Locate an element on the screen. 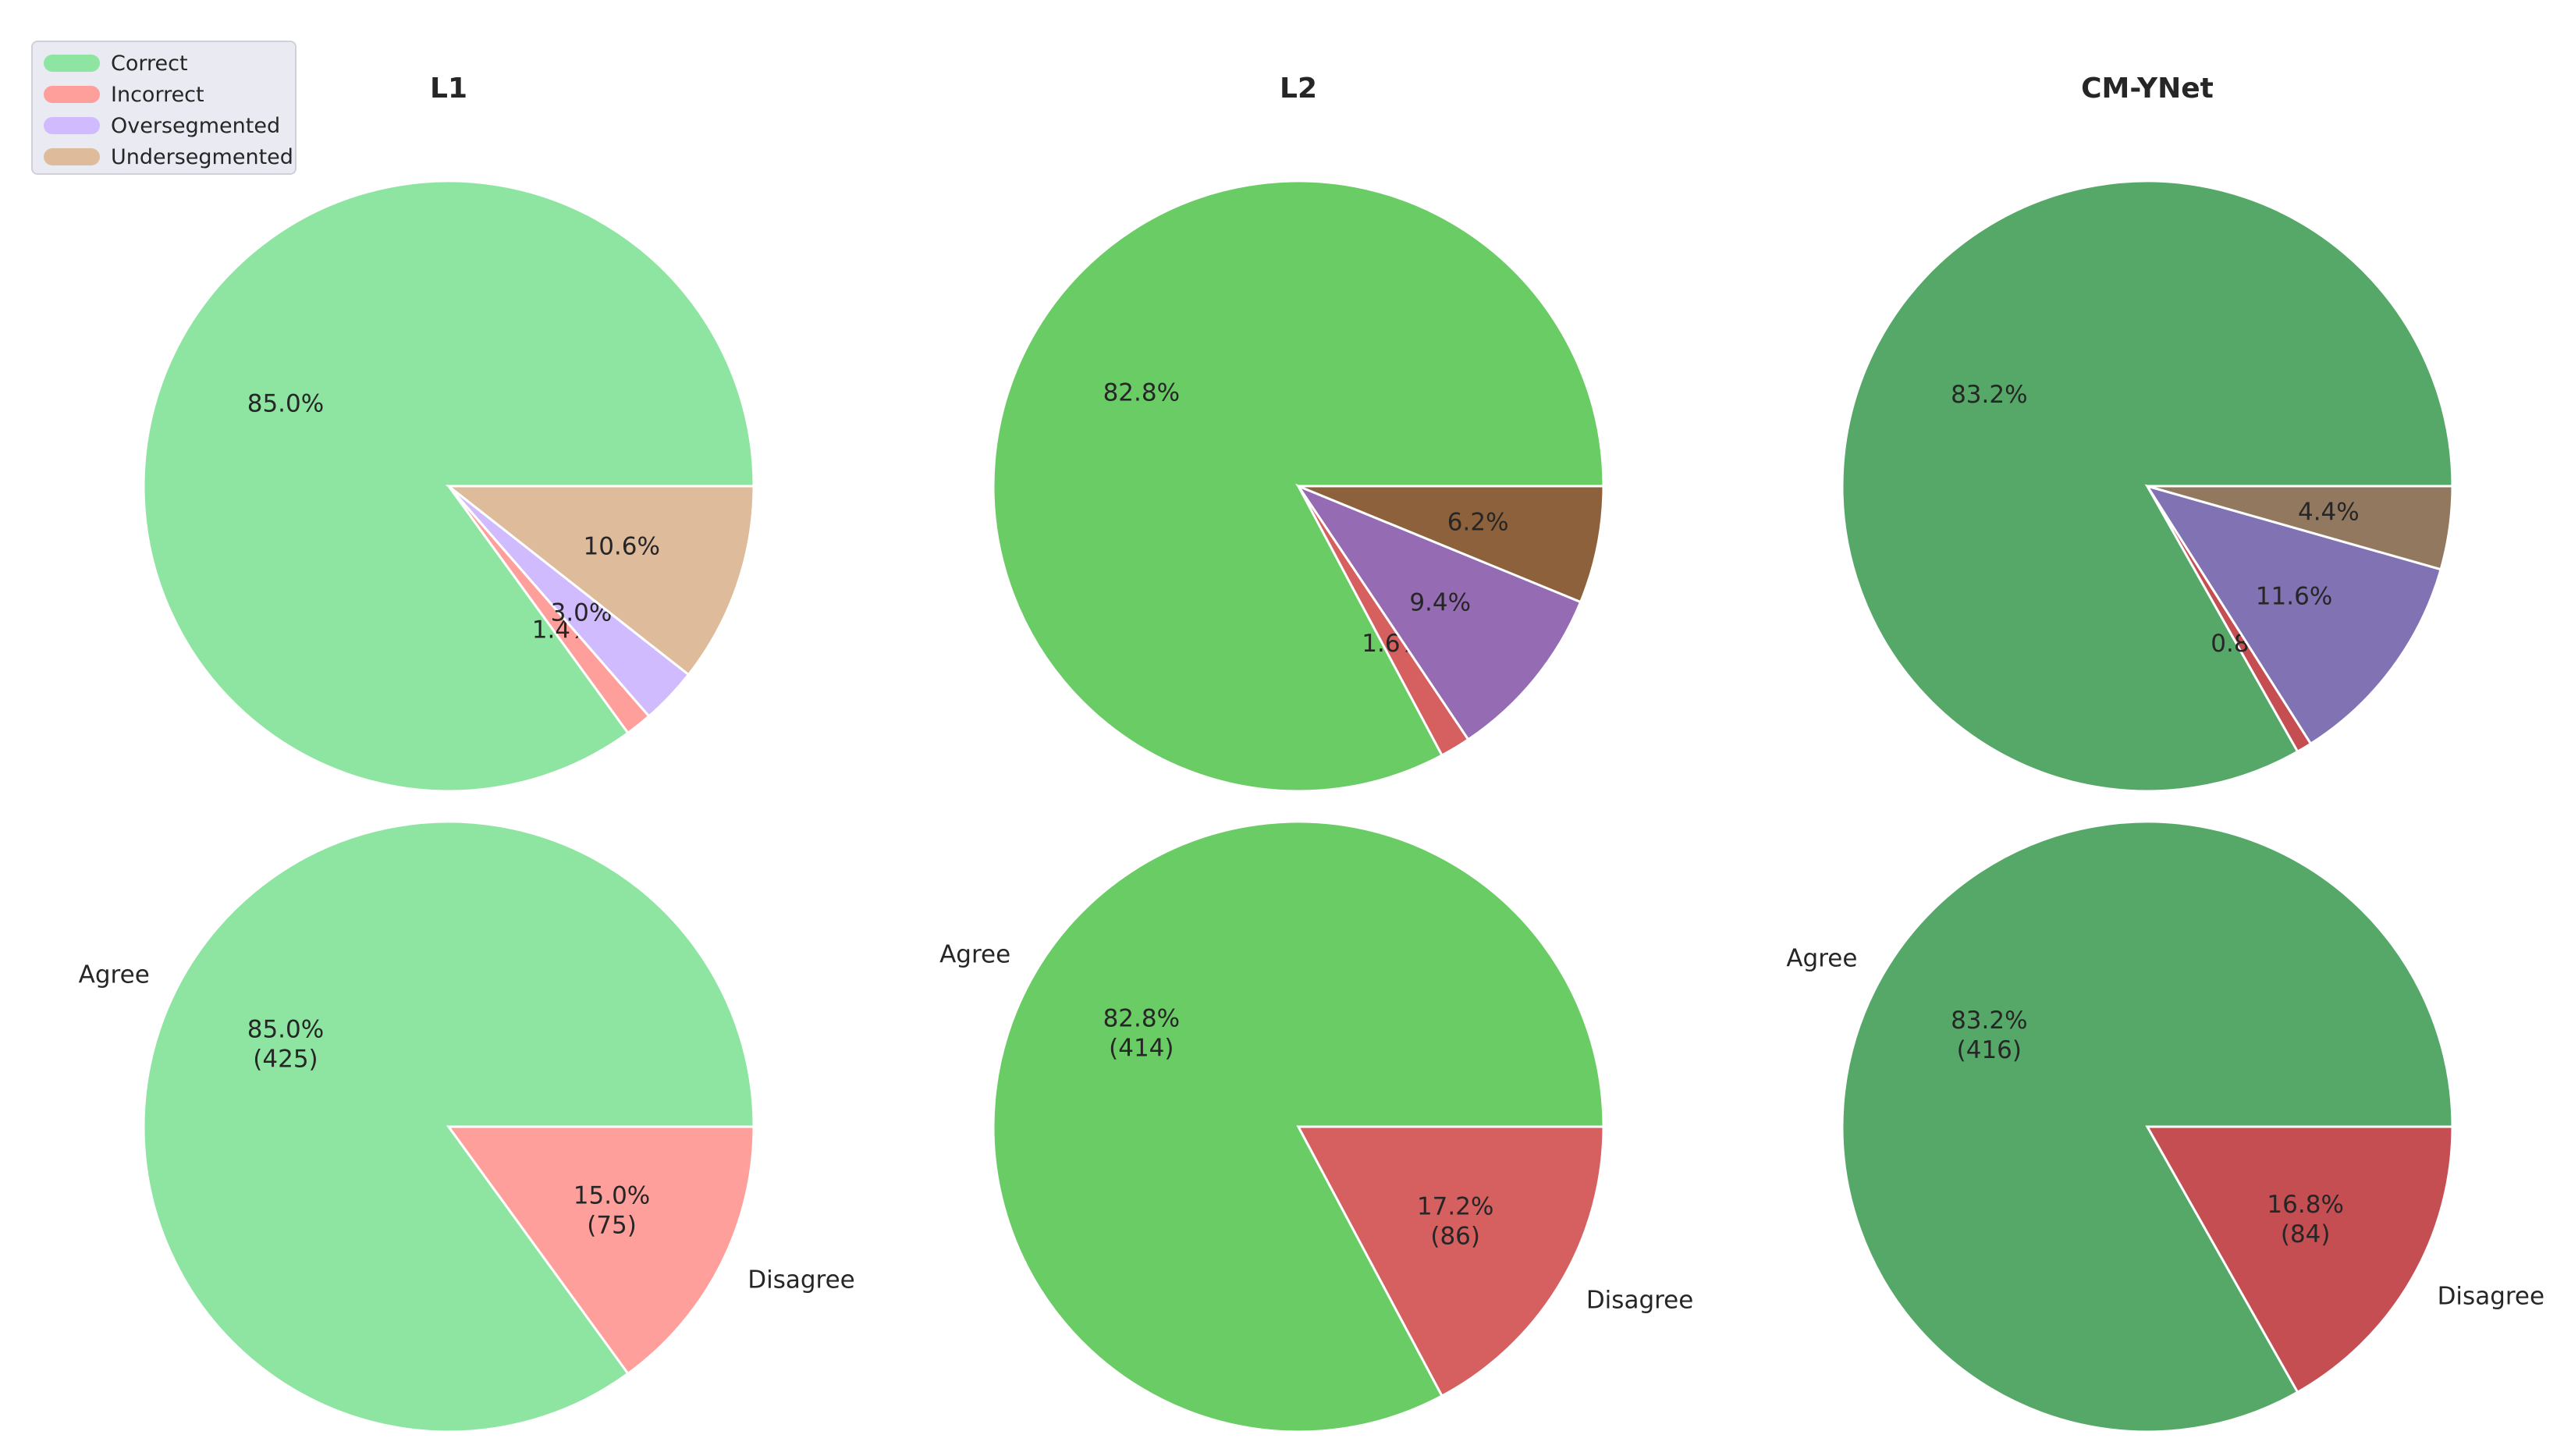 The height and width of the screenshot is (1456, 2571). chart-title: L1 is located at coordinates (448, 89).